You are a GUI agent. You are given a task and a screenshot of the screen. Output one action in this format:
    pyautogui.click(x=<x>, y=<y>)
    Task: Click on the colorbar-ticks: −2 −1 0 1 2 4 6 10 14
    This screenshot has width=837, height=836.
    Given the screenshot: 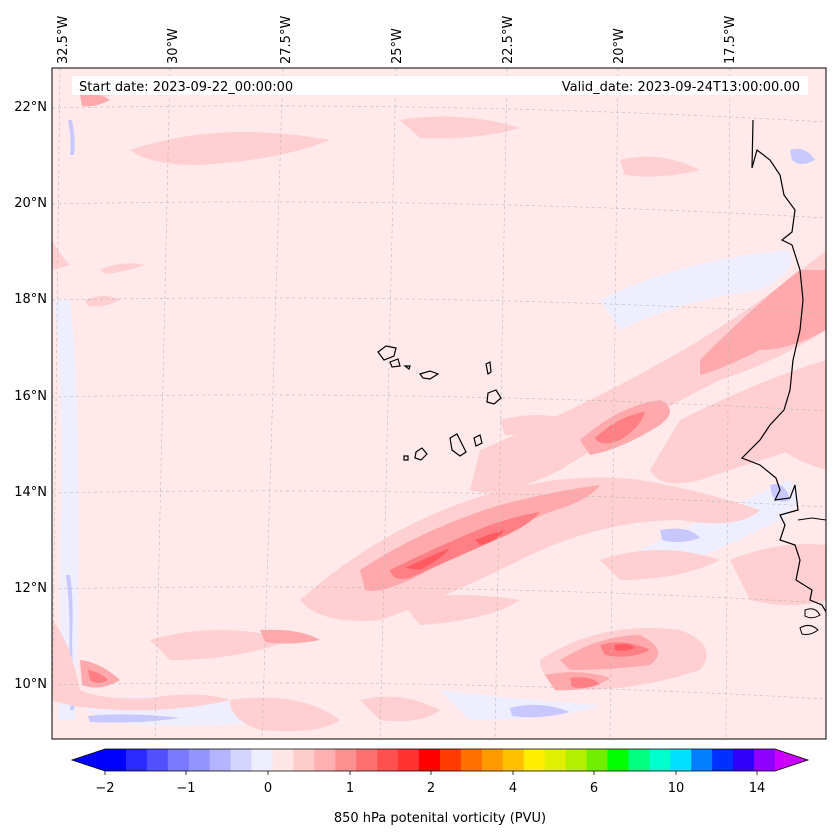 What is the action you would take?
    pyautogui.click(x=430, y=783)
    